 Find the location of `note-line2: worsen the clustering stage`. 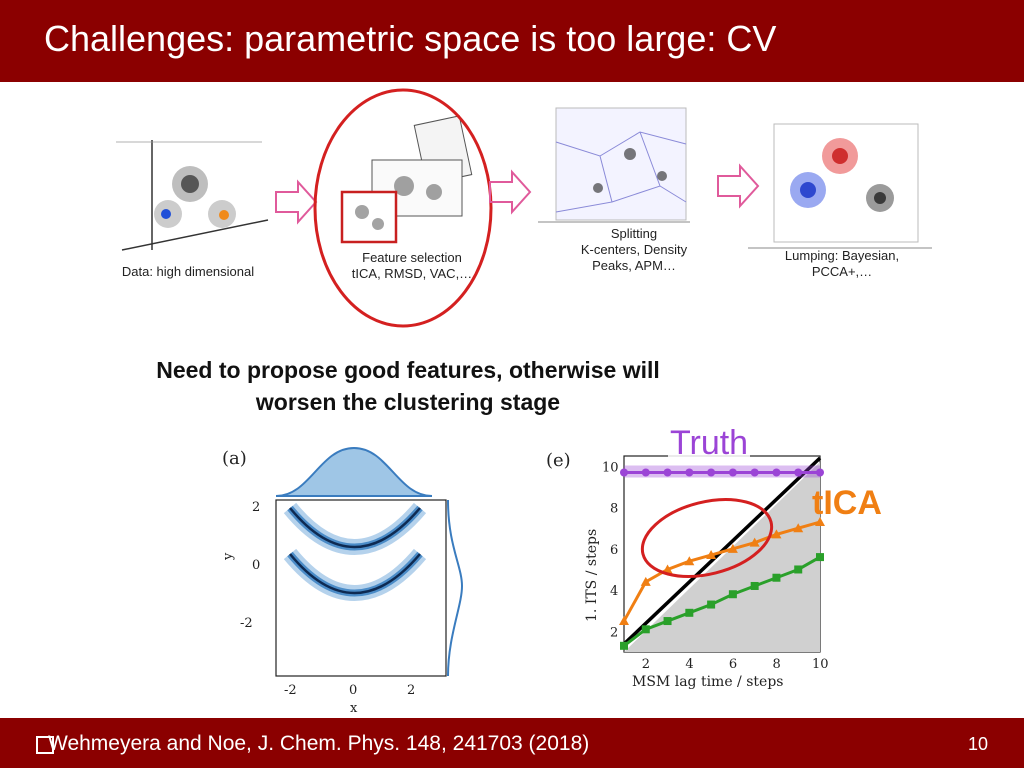

note-line2: worsen the clustering stage is located at coordinates (408, 402).